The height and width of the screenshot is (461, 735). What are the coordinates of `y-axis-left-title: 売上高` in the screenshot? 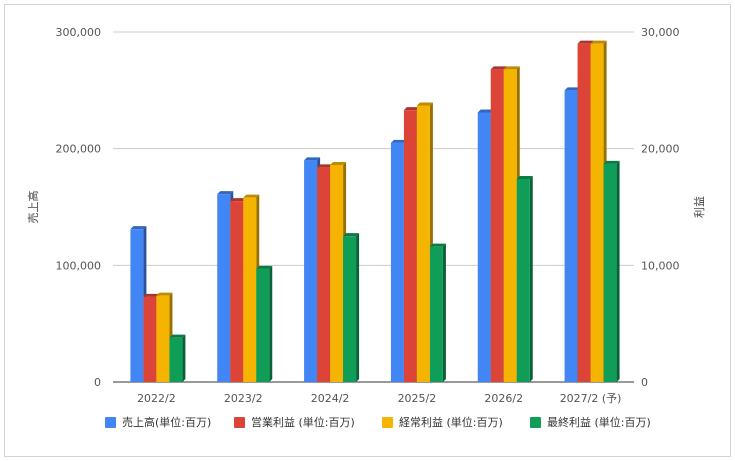 It's located at (33, 207).